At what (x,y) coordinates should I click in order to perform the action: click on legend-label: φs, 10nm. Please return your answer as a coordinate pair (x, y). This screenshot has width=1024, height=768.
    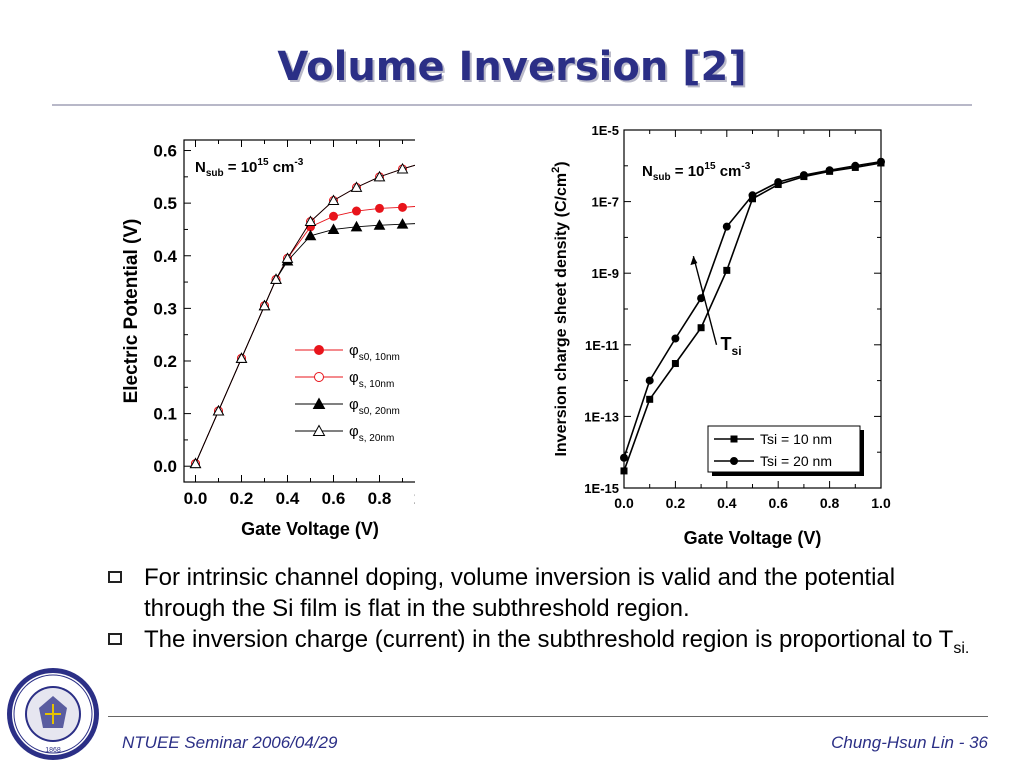
    Looking at the image, I should click on (371, 379).